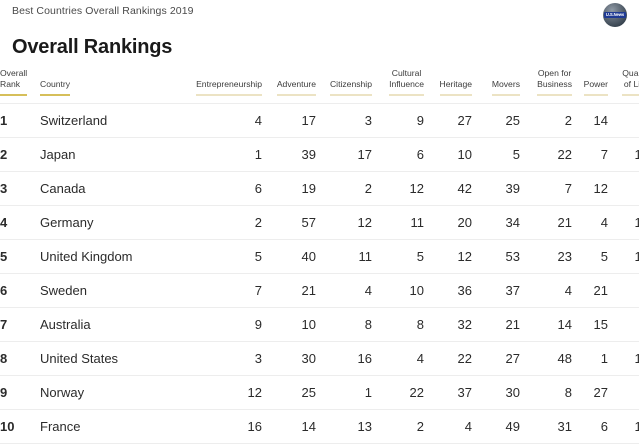  Describe the element at coordinates (398, 290) in the screenshot. I see `cell-cultural-influence: 10` at that location.